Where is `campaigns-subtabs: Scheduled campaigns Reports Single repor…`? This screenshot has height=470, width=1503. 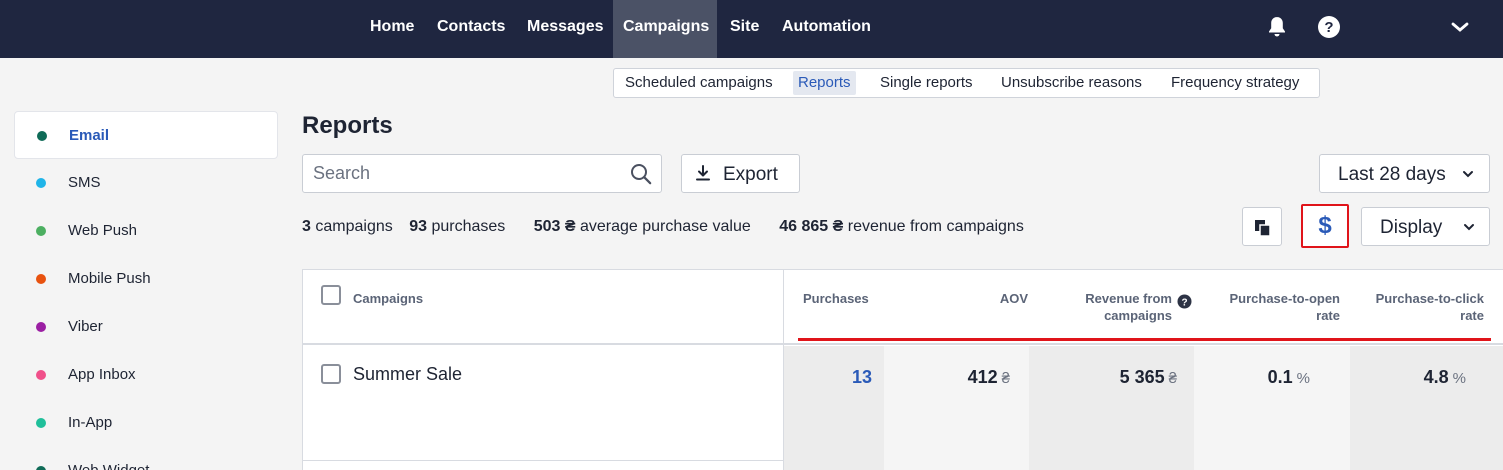
campaigns-subtabs: Scheduled campaigns Reports Single repor… is located at coordinates (966, 83).